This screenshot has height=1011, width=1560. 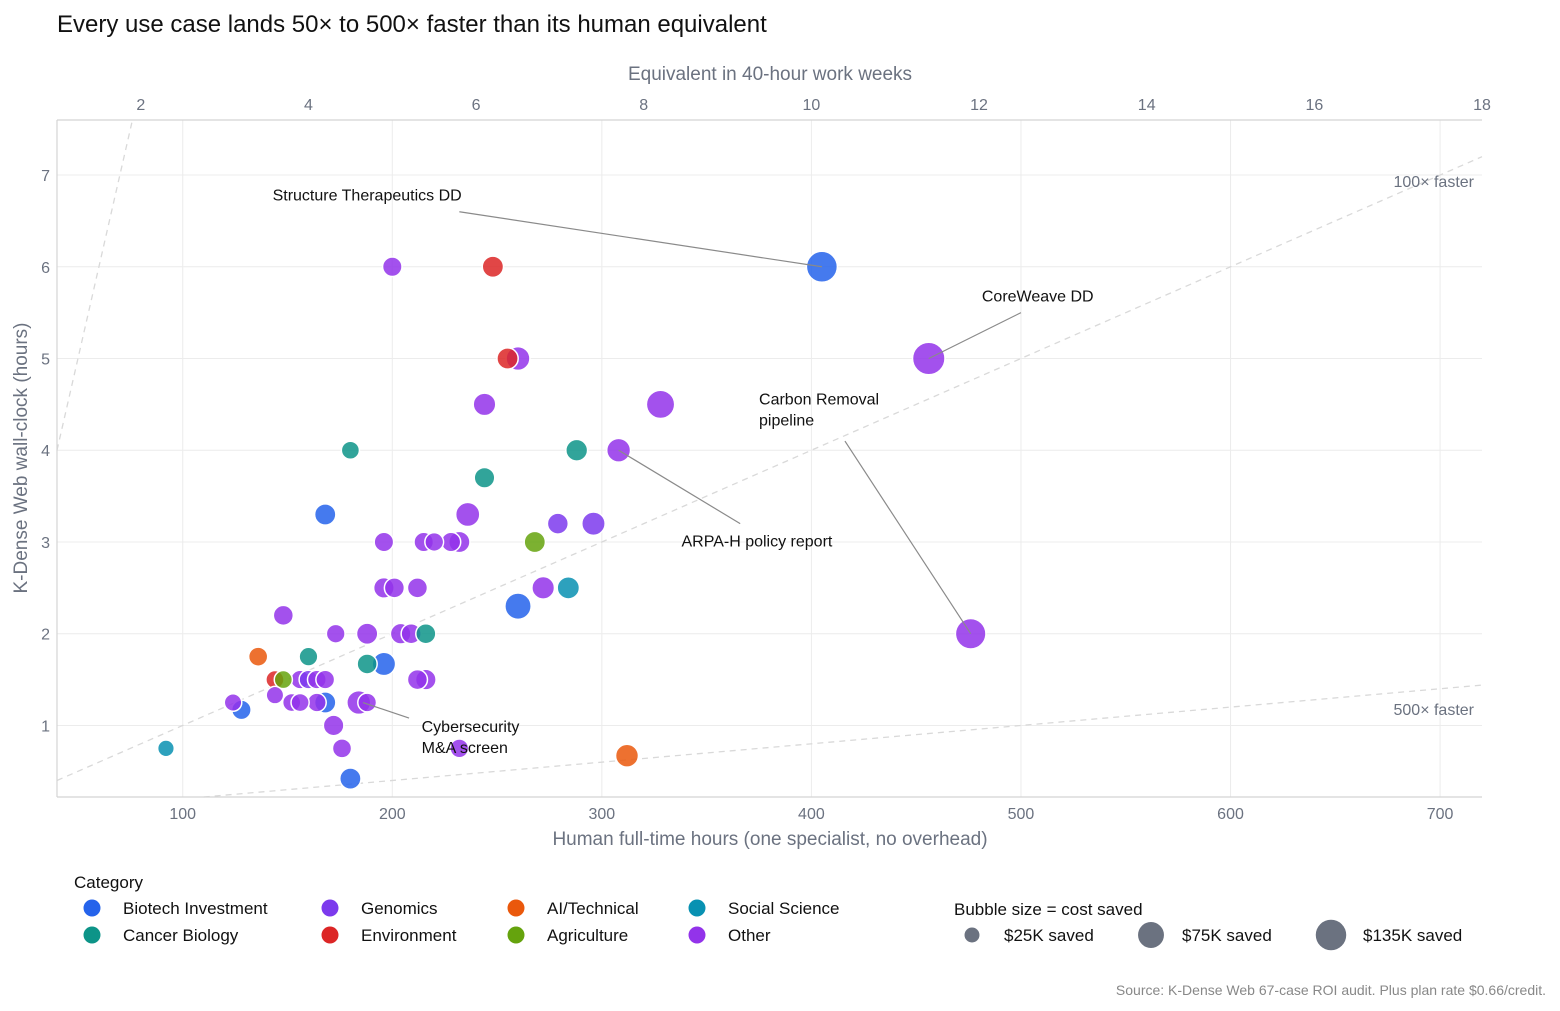 What do you see at coordinates (602, 814) in the screenshot?
I see `x-tick-label: 300` at bounding box center [602, 814].